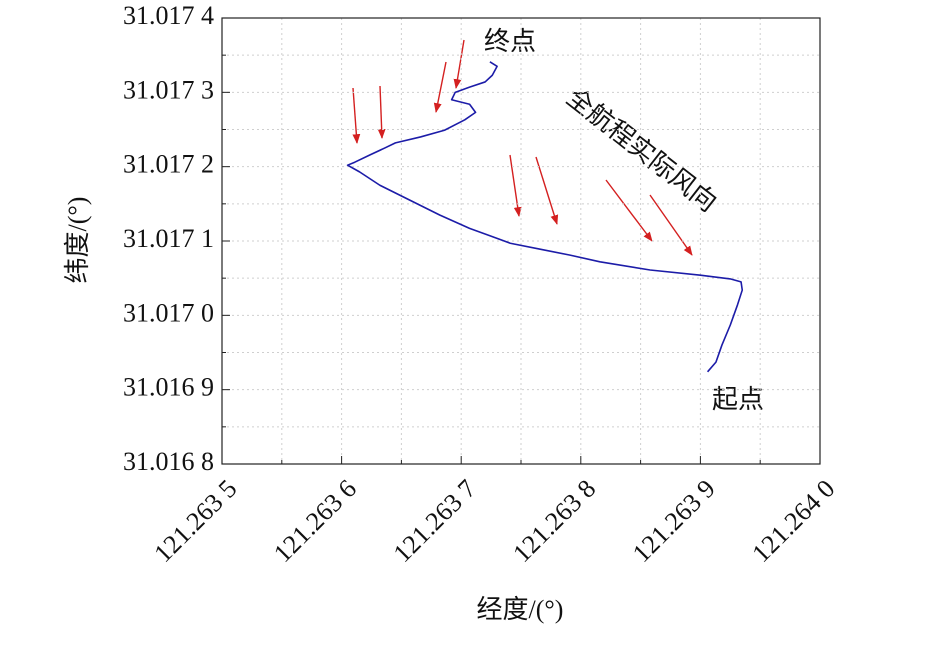 This screenshot has height=659, width=925. What do you see at coordinates (520, 609) in the screenshot?
I see `x-axis-title: 经度/(°)` at bounding box center [520, 609].